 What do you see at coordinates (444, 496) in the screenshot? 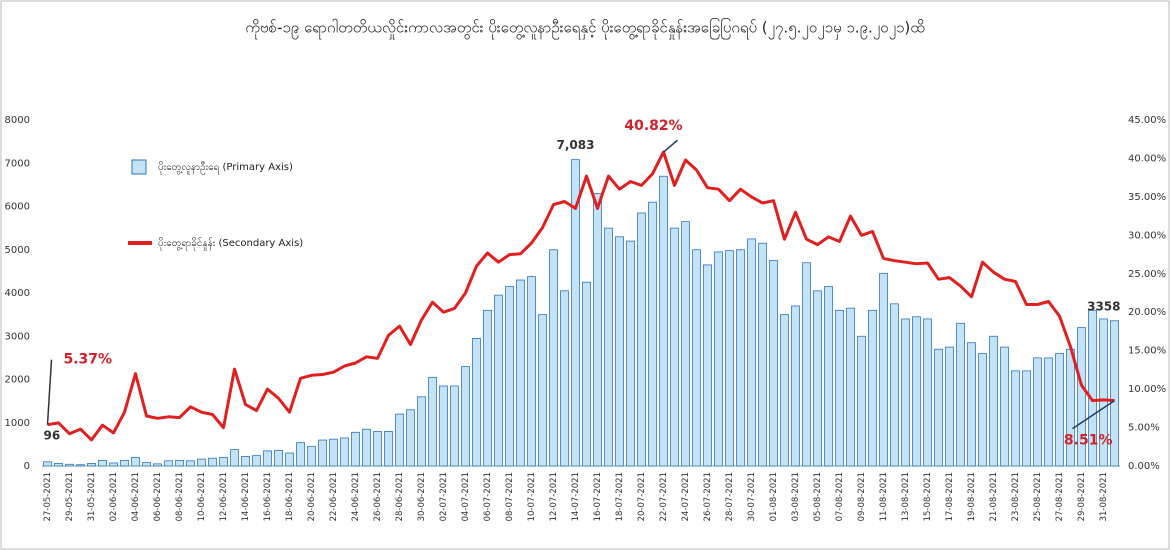
I see `x-tick-label: 02-07-2021` at bounding box center [444, 496].